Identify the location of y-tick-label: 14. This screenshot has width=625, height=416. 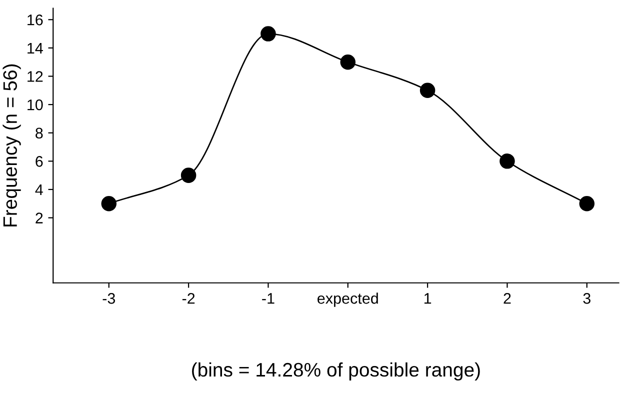
(35, 48).